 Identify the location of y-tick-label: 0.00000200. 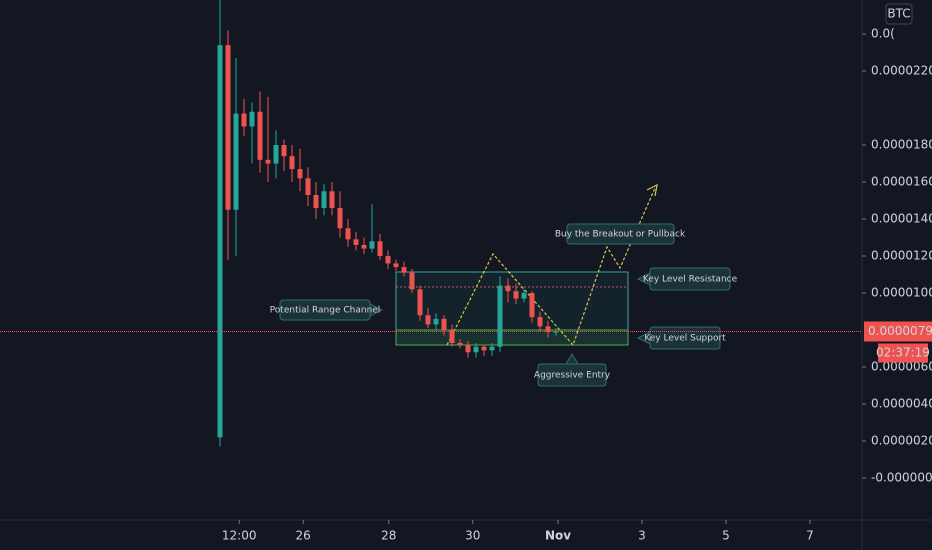
(901, 441).